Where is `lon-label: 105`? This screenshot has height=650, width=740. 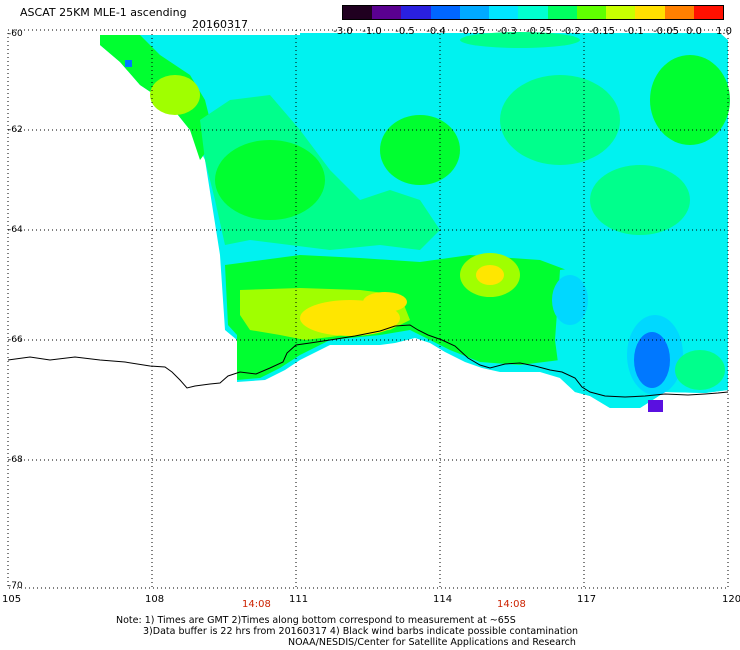 lon-label: 105 is located at coordinates (12, 599).